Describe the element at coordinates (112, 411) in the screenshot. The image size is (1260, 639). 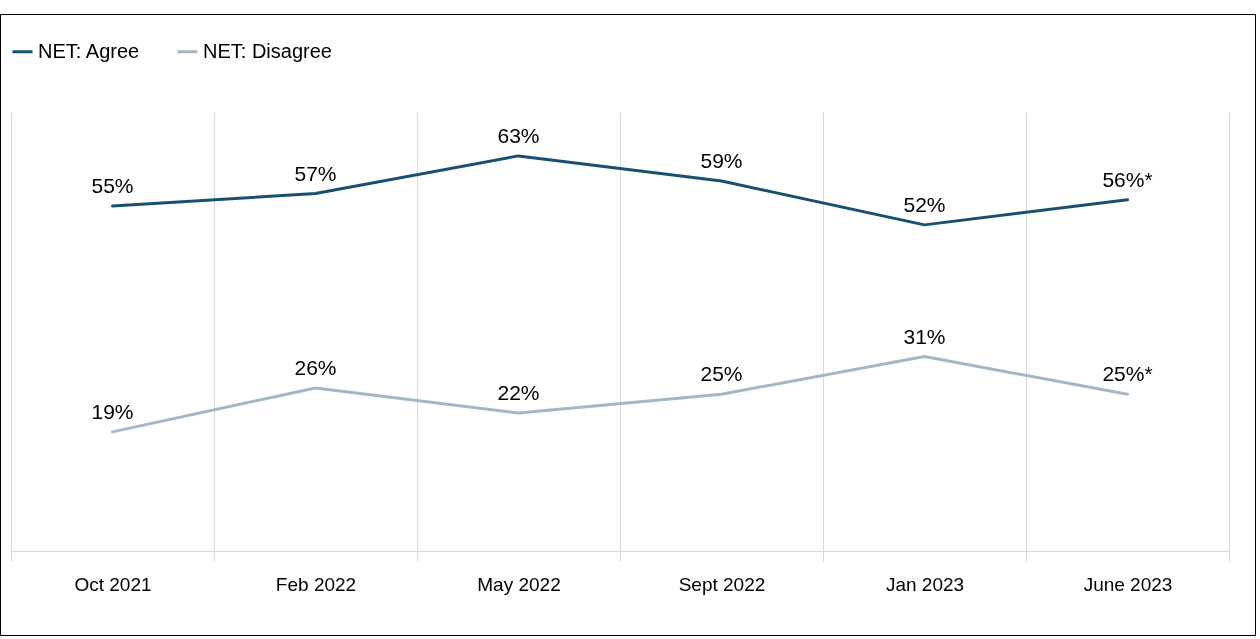
I see `data-label: 19%` at that location.